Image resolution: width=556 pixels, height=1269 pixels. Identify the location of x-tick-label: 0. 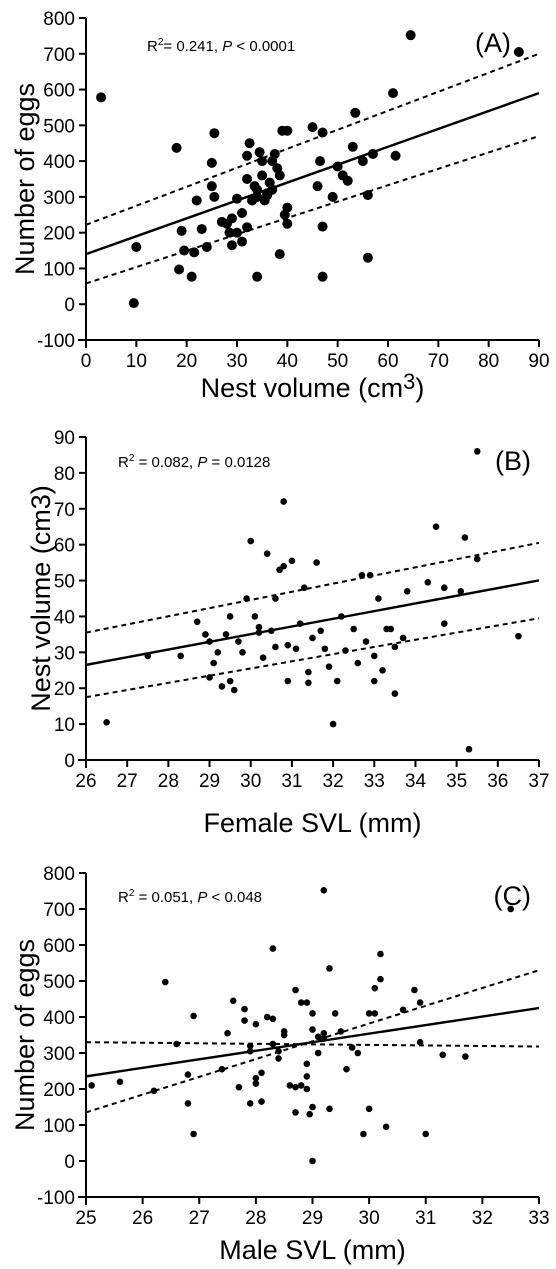
(86, 361).